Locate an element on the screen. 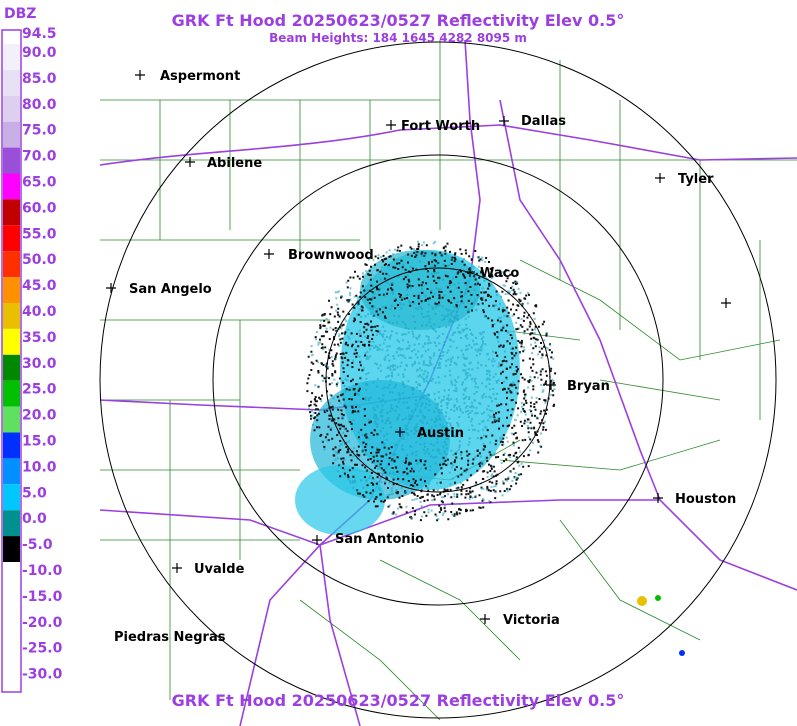  legend-label: 35.0 is located at coordinates (39, 338).